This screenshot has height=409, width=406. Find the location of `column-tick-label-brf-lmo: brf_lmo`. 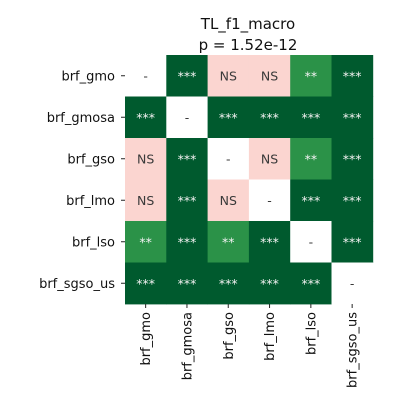

column-tick-label-brf-lmo: brf_lmo is located at coordinates (270, 336).